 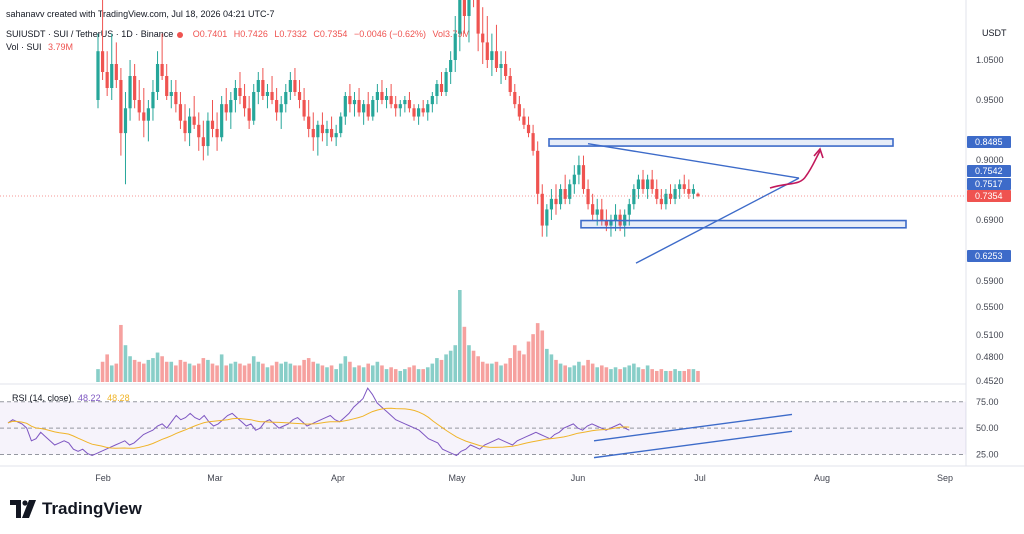 What do you see at coordinates (42, 398) in the screenshot?
I see `rsi-legend-title: RSI (14, close)` at bounding box center [42, 398].